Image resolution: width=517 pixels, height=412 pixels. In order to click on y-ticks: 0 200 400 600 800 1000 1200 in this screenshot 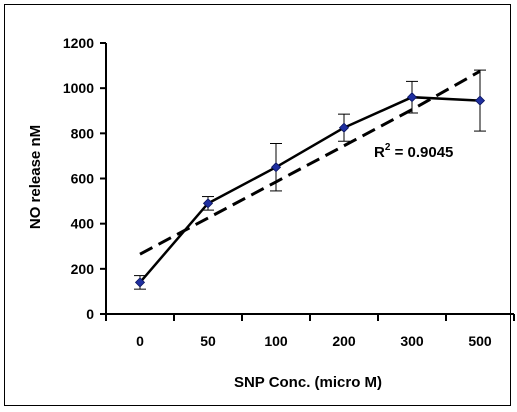, I will do `click(84, 178)`.